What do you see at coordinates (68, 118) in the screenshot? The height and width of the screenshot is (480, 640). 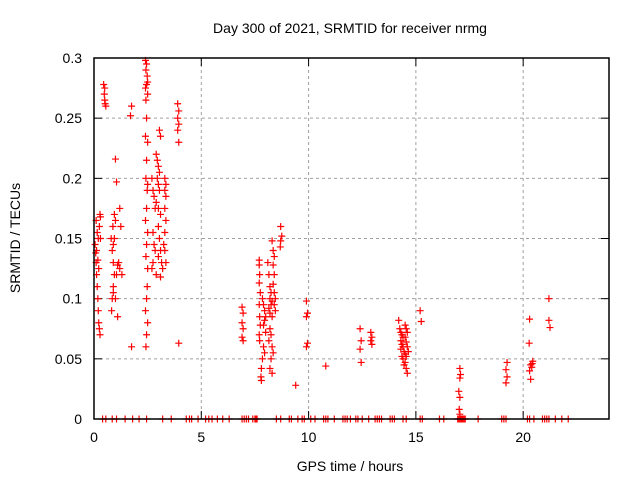 I see `y-tick-label: 0.25` at bounding box center [68, 118].